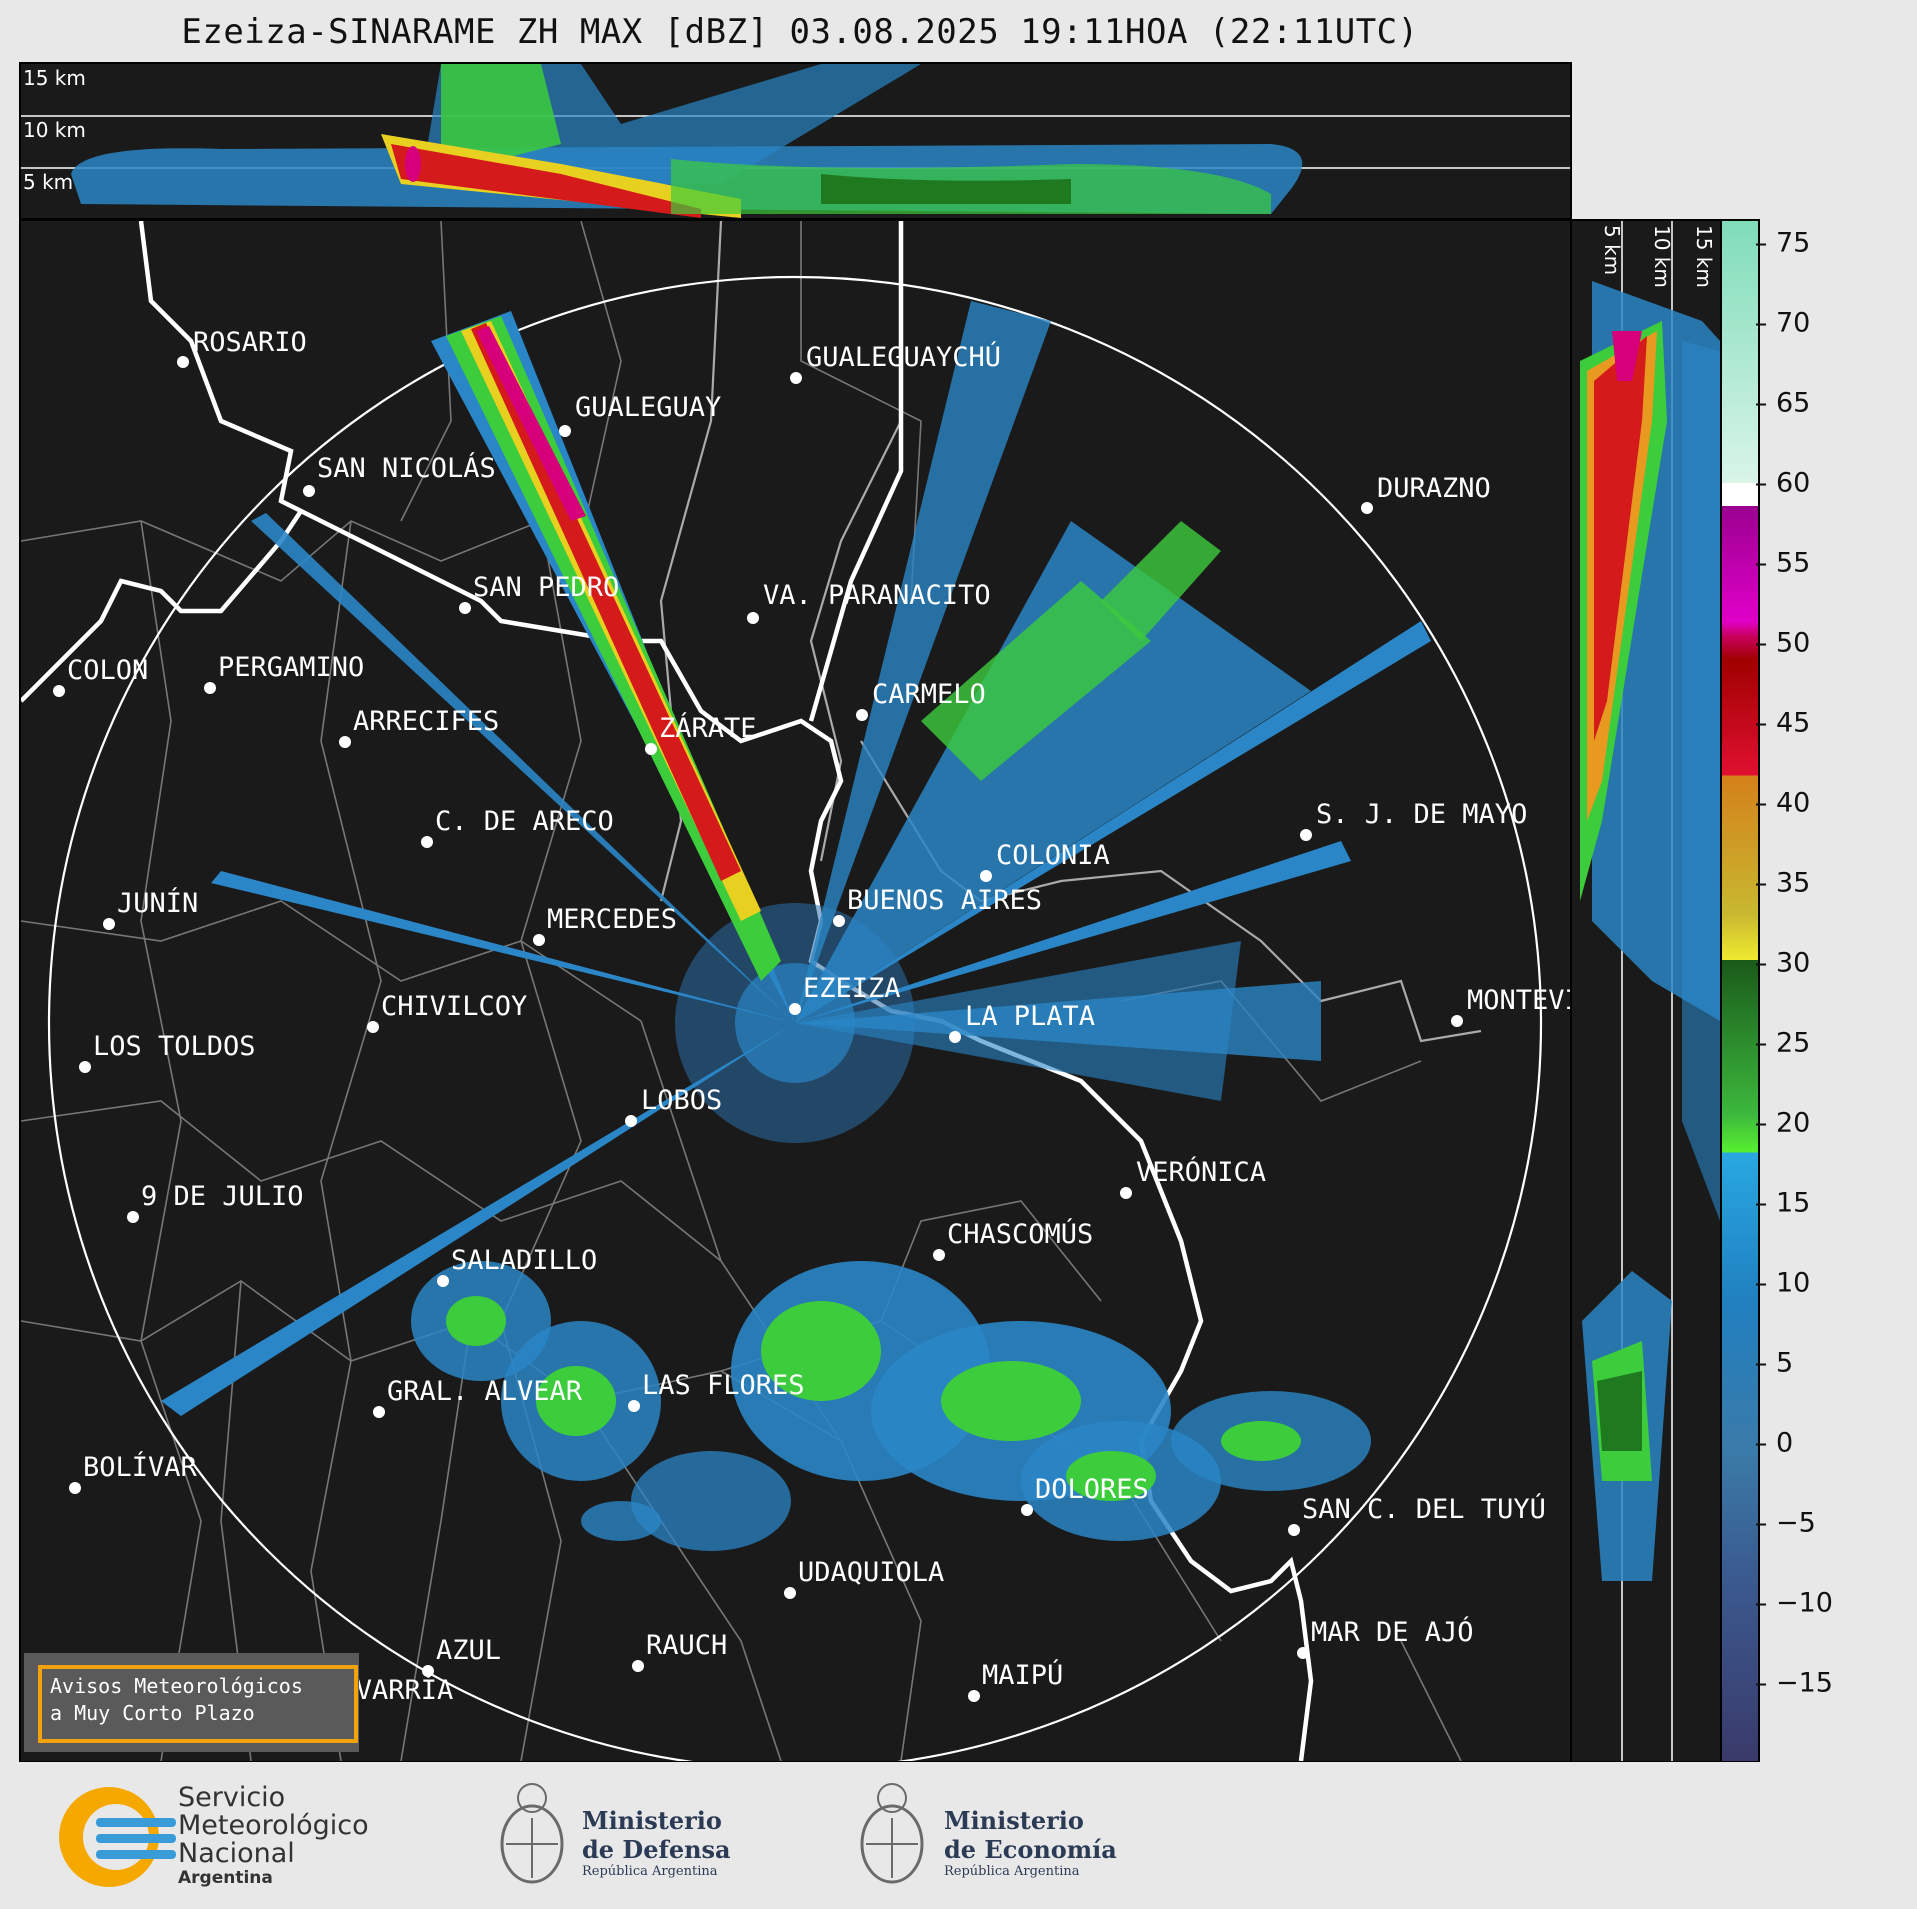 The image size is (1917, 1909). What do you see at coordinates (877, 595) in the screenshot?
I see `city-label-va-paranacito: VA. PARANACITO` at bounding box center [877, 595].